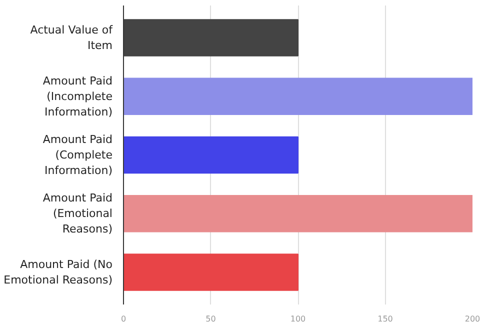  I want to click on y-tick-label: Amount Paid (Complete Information), so click(77, 155).